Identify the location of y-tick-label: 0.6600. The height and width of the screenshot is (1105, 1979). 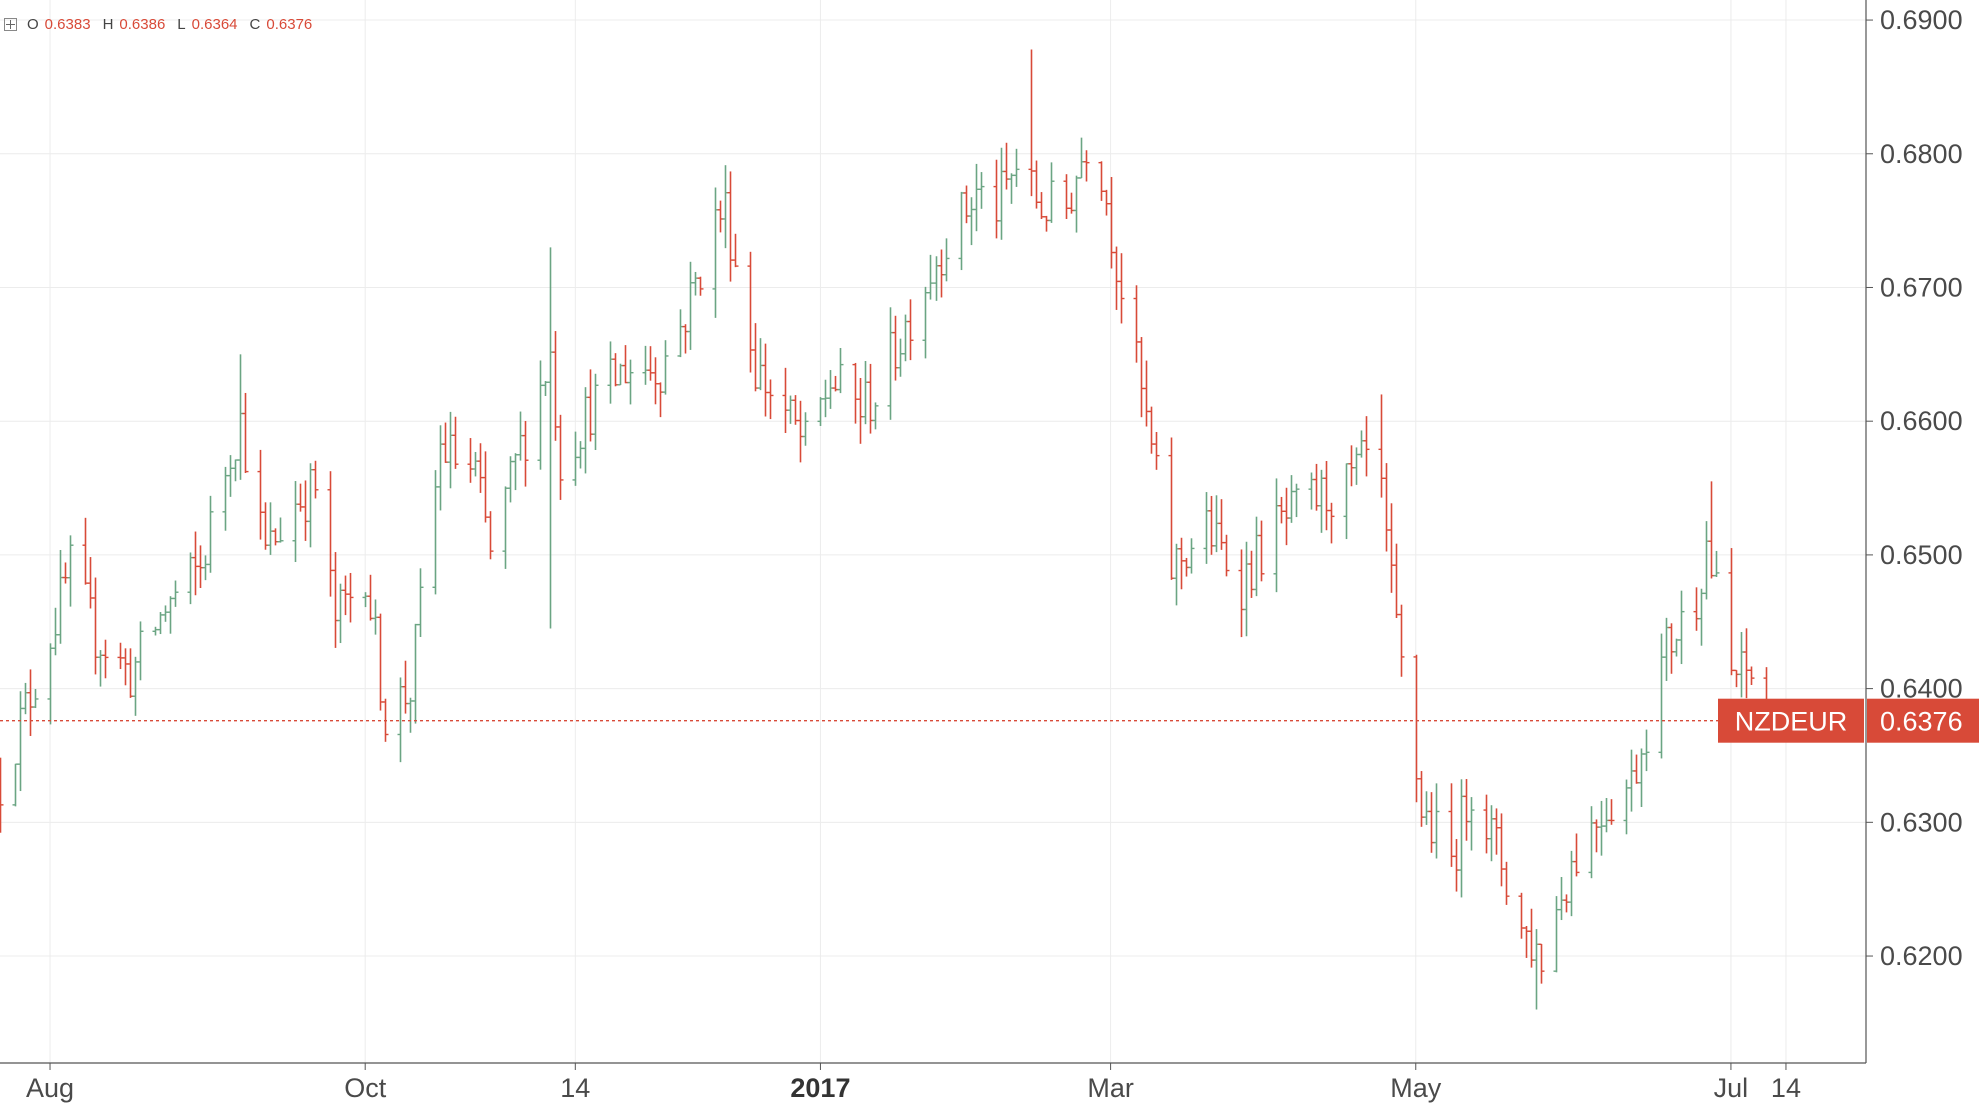
(1921, 421).